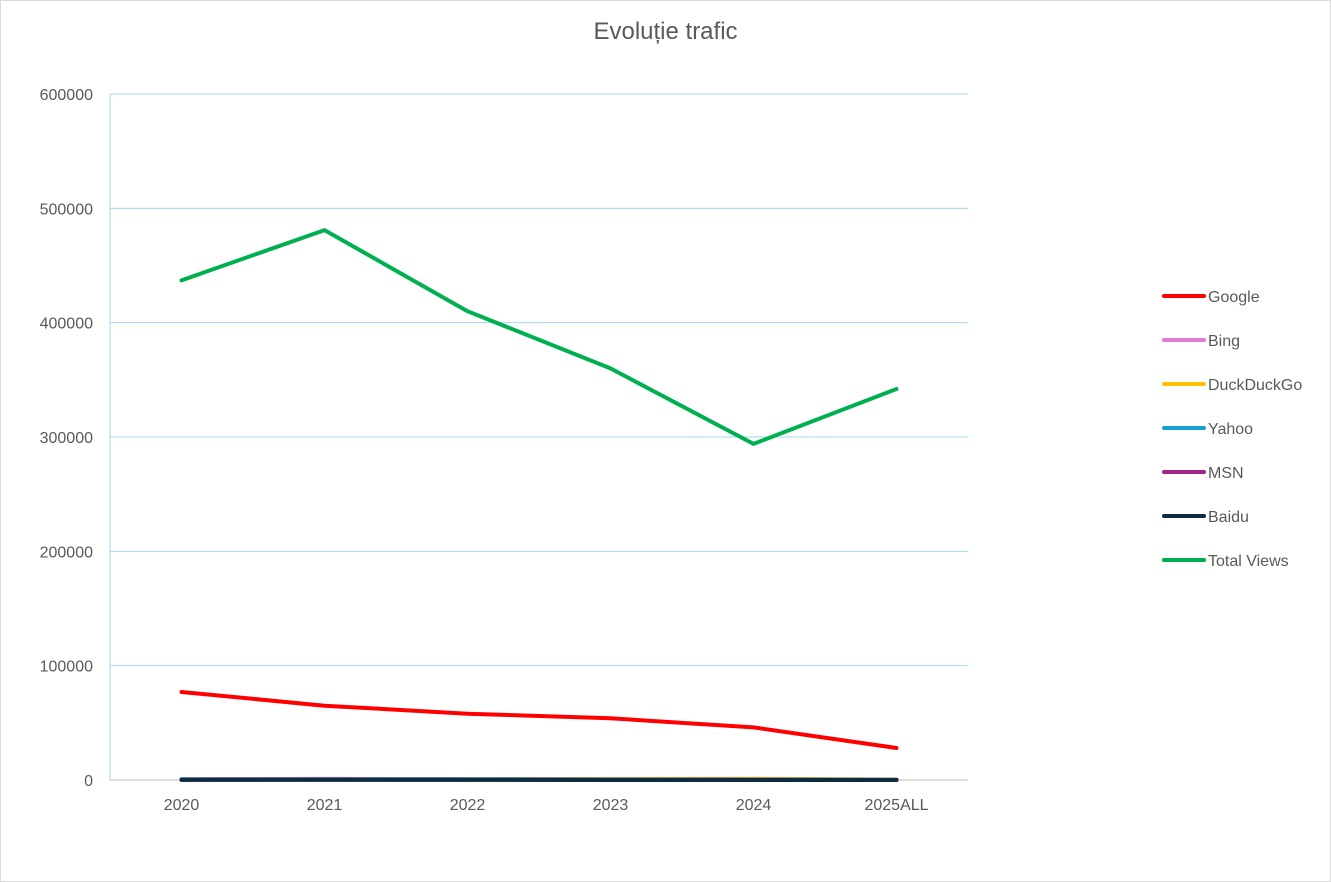  Describe the element at coordinates (611, 805) in the screenshot. I see `x-tick-label-2023: 2023` at that location.